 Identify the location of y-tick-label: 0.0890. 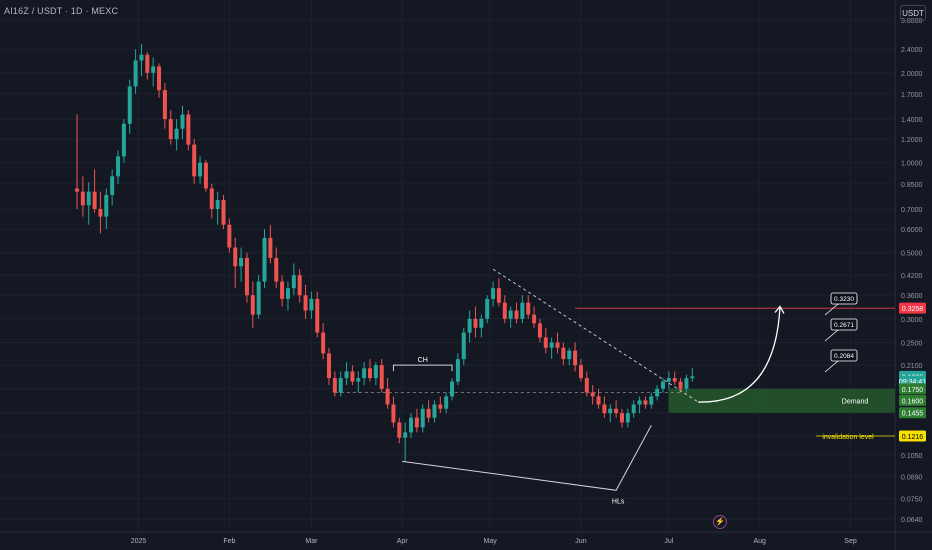
(912, 477).